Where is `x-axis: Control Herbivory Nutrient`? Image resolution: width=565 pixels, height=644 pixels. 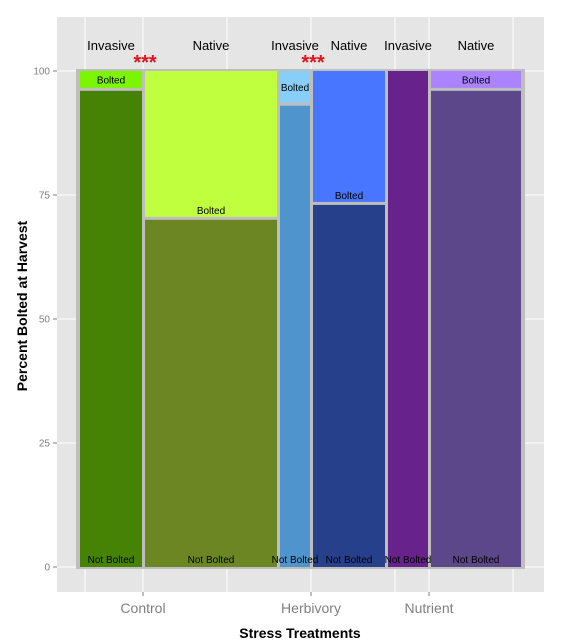
x-axis: Control Herbivory Nutrient is located at coordinates (287, 604).